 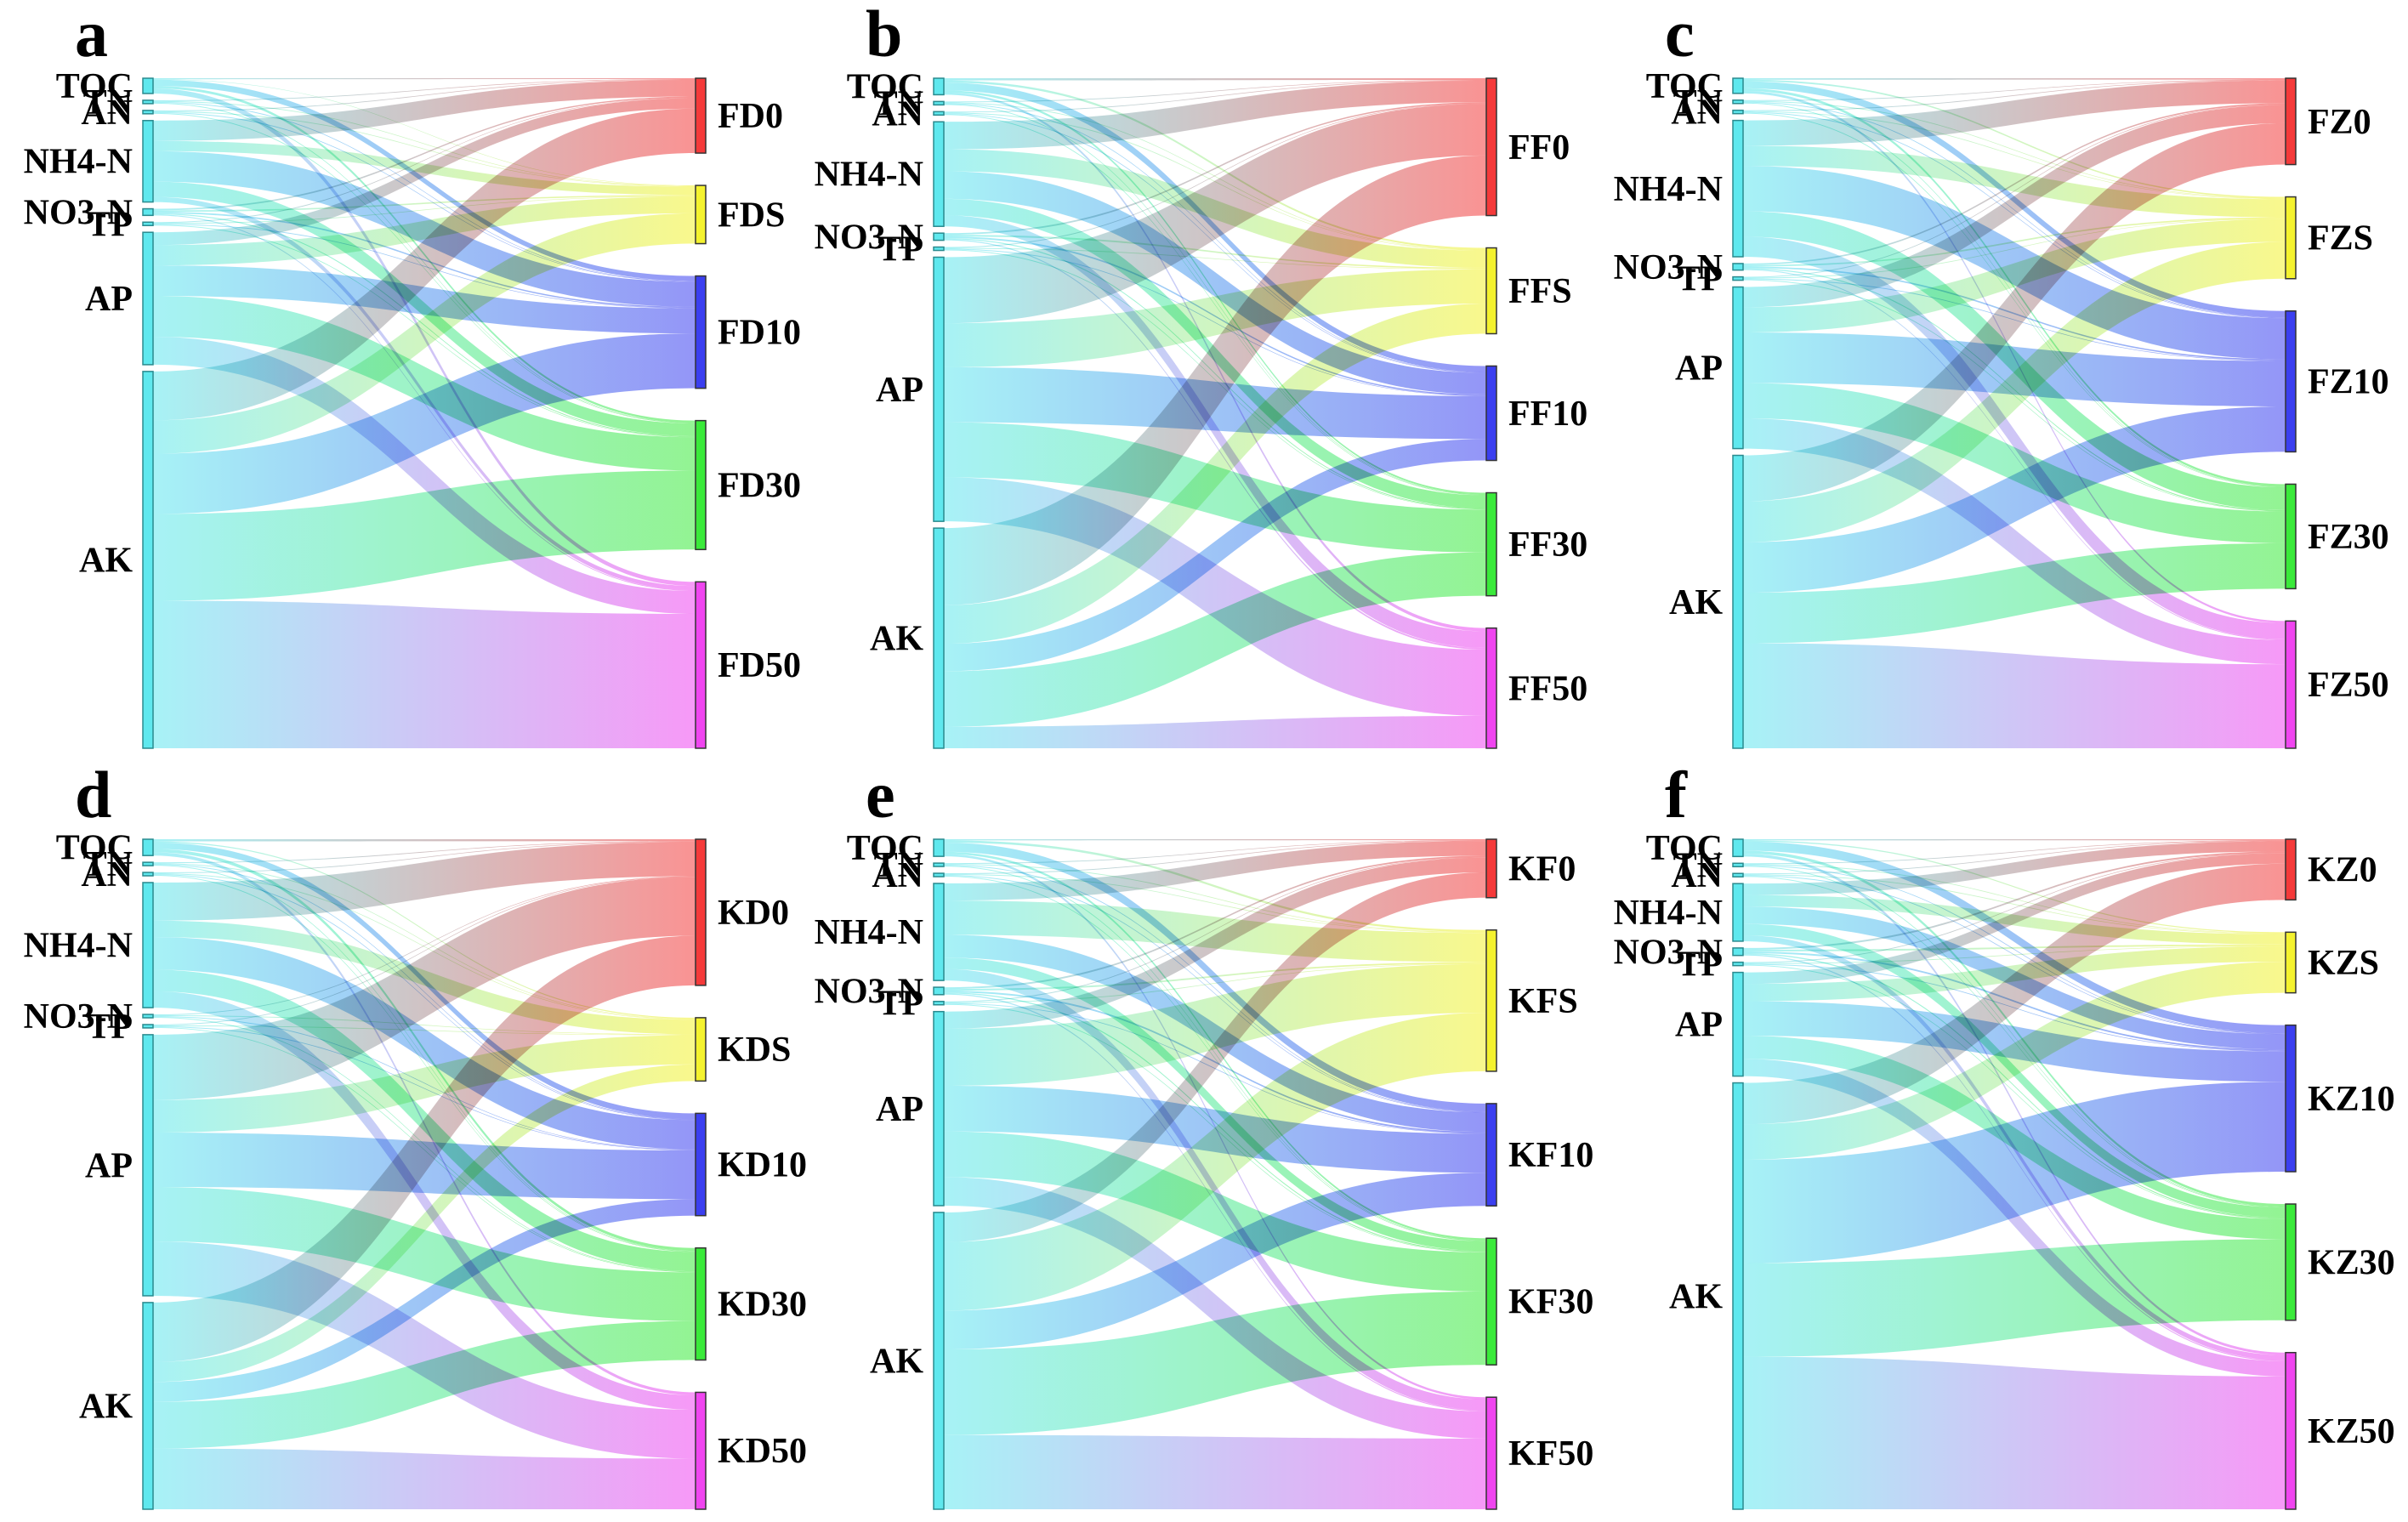 I want to click on flow-8-TOC-to-KFS, so click(x=1215, y=887).